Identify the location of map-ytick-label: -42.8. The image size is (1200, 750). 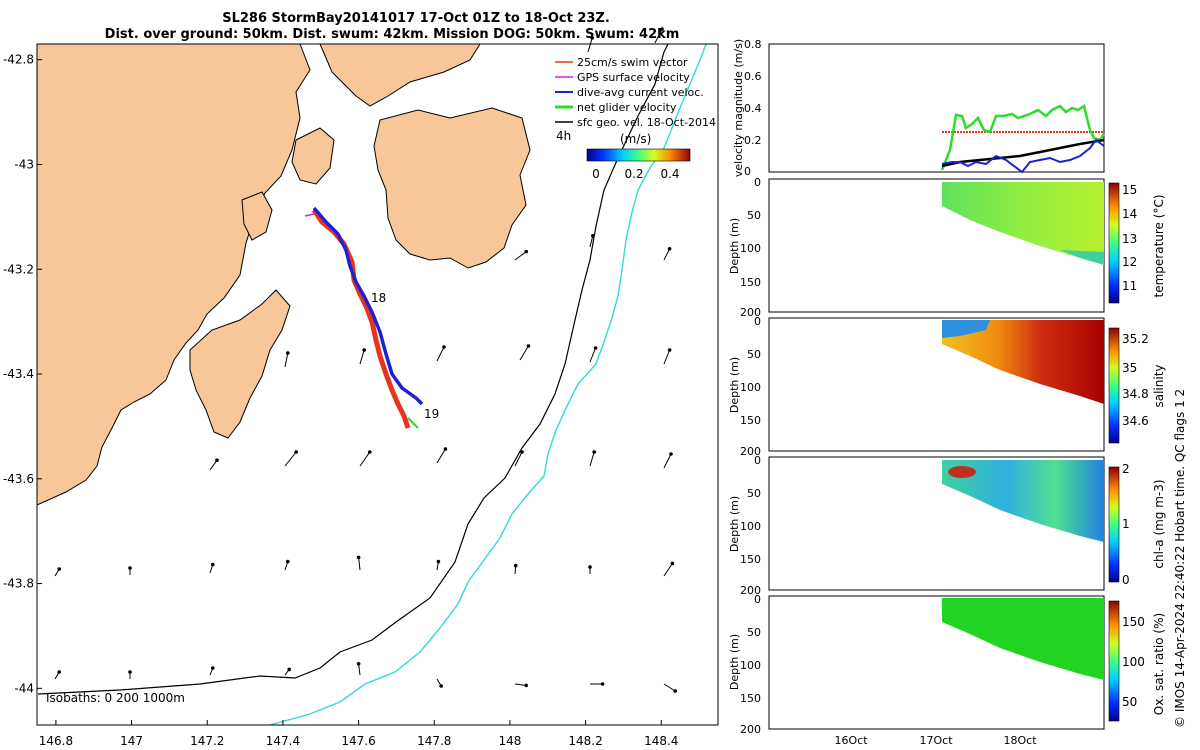
(18, 60).